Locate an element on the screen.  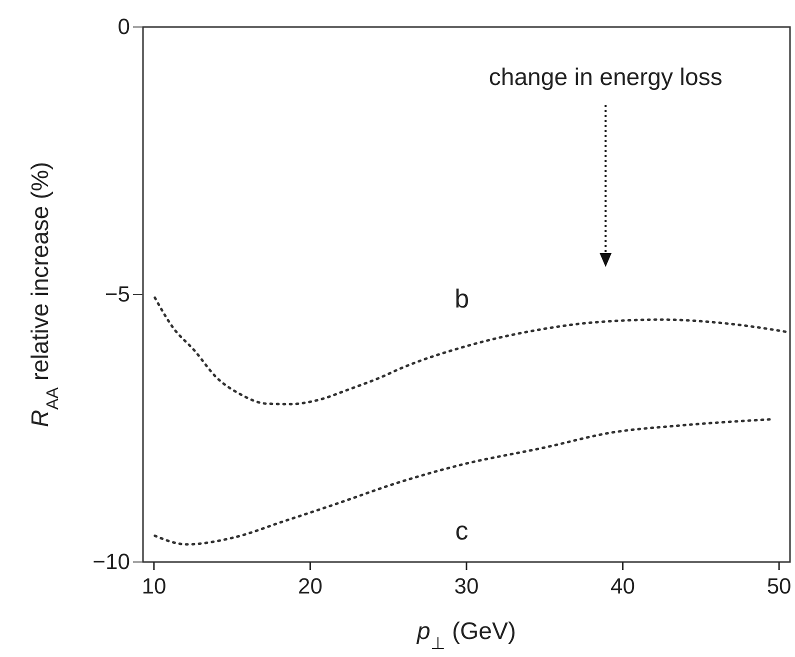
series-label: c is located at coordinates (461, 531).